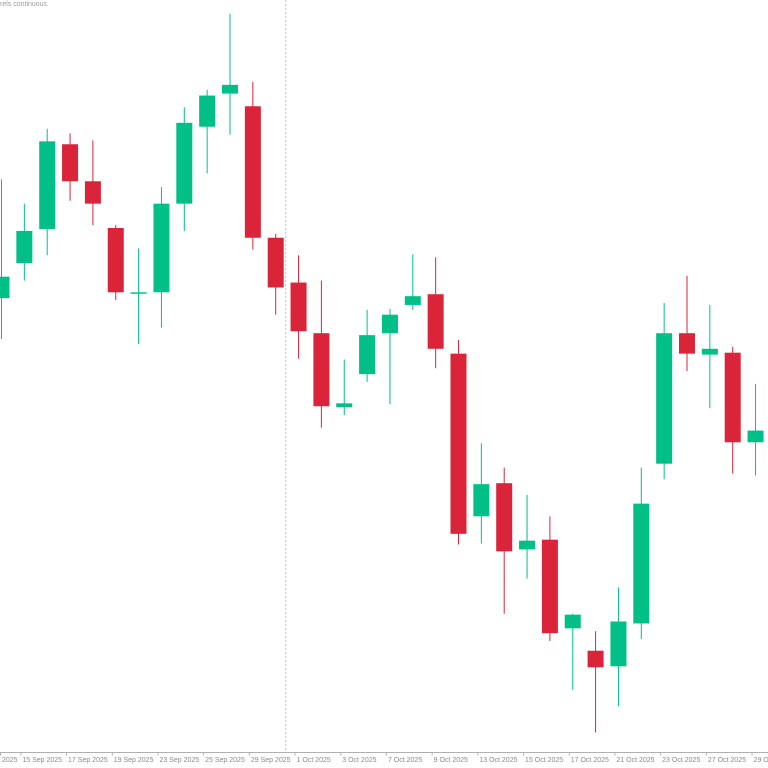 This screenshot has height=768, width=768. I want to click on x-tick-label: 21 Oct 2025, so click(635, 760).